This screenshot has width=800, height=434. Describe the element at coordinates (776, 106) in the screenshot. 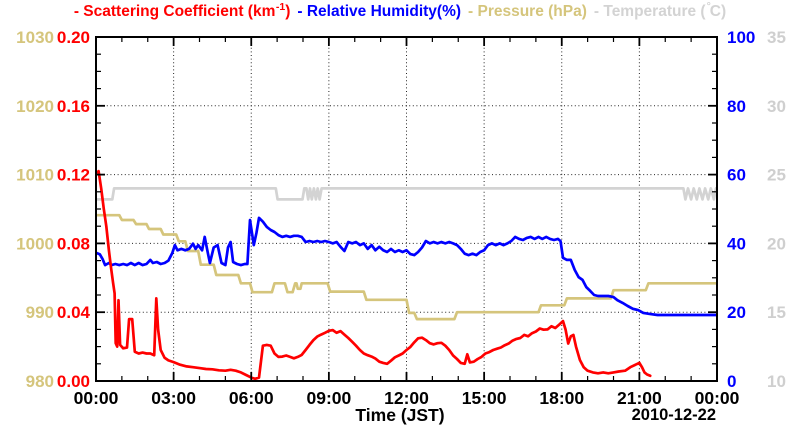

I see `y-tick-label-temp: 30` at that location.